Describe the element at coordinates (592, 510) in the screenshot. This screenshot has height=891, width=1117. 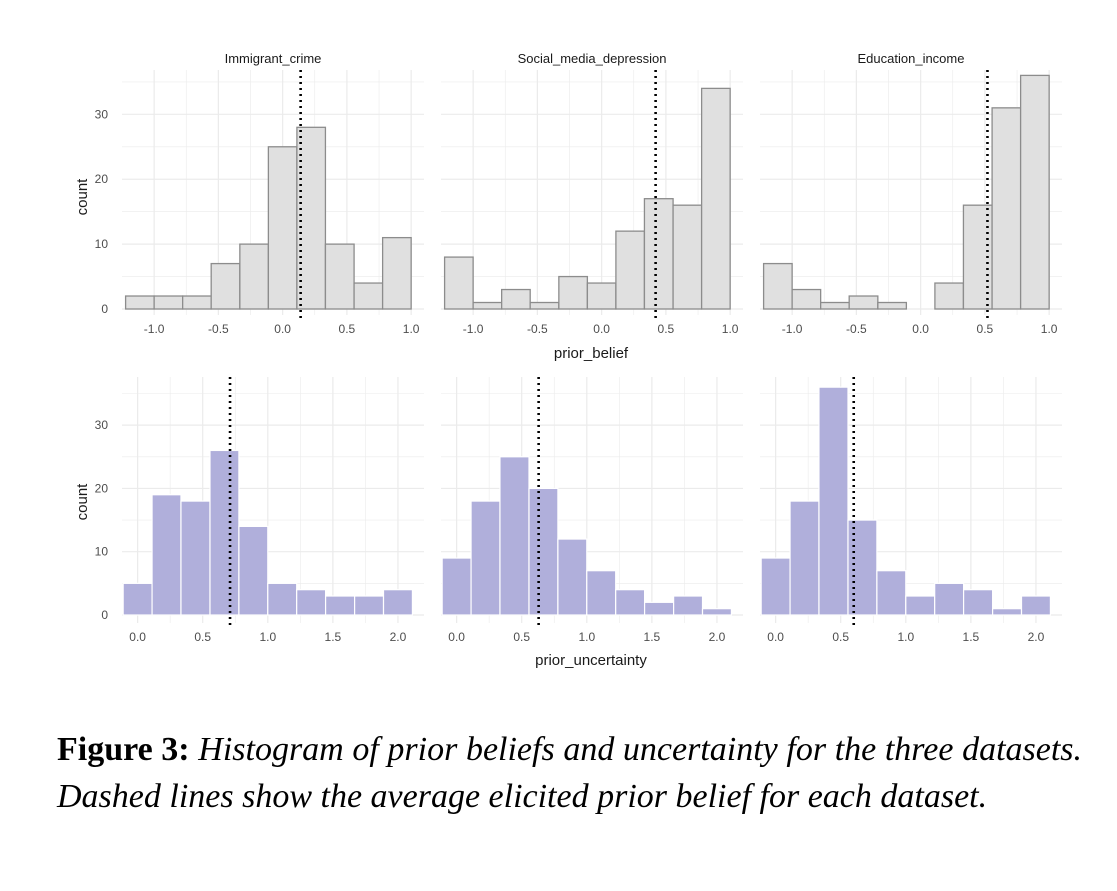
I see `facet-panel-5: 0.0 0.5 1.0 1.5 2.0` at that location.